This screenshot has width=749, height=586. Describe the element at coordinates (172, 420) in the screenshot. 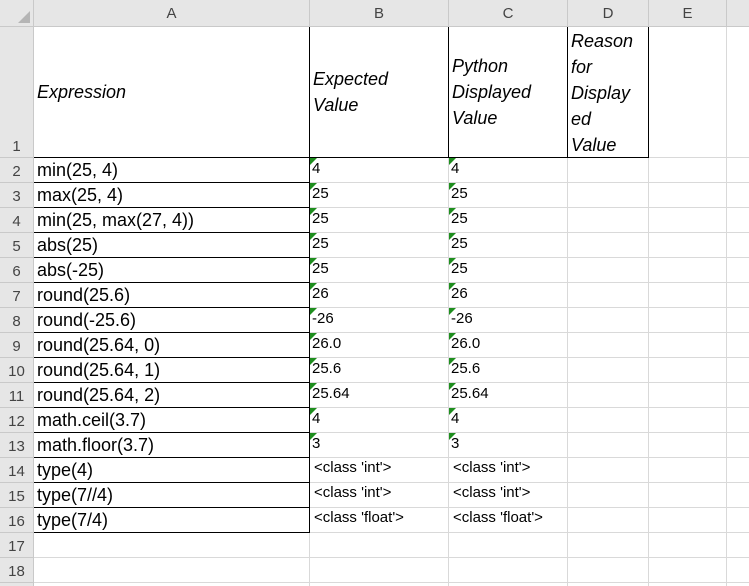

I see `cell-a12: math.ceil(3.7)` at that location.